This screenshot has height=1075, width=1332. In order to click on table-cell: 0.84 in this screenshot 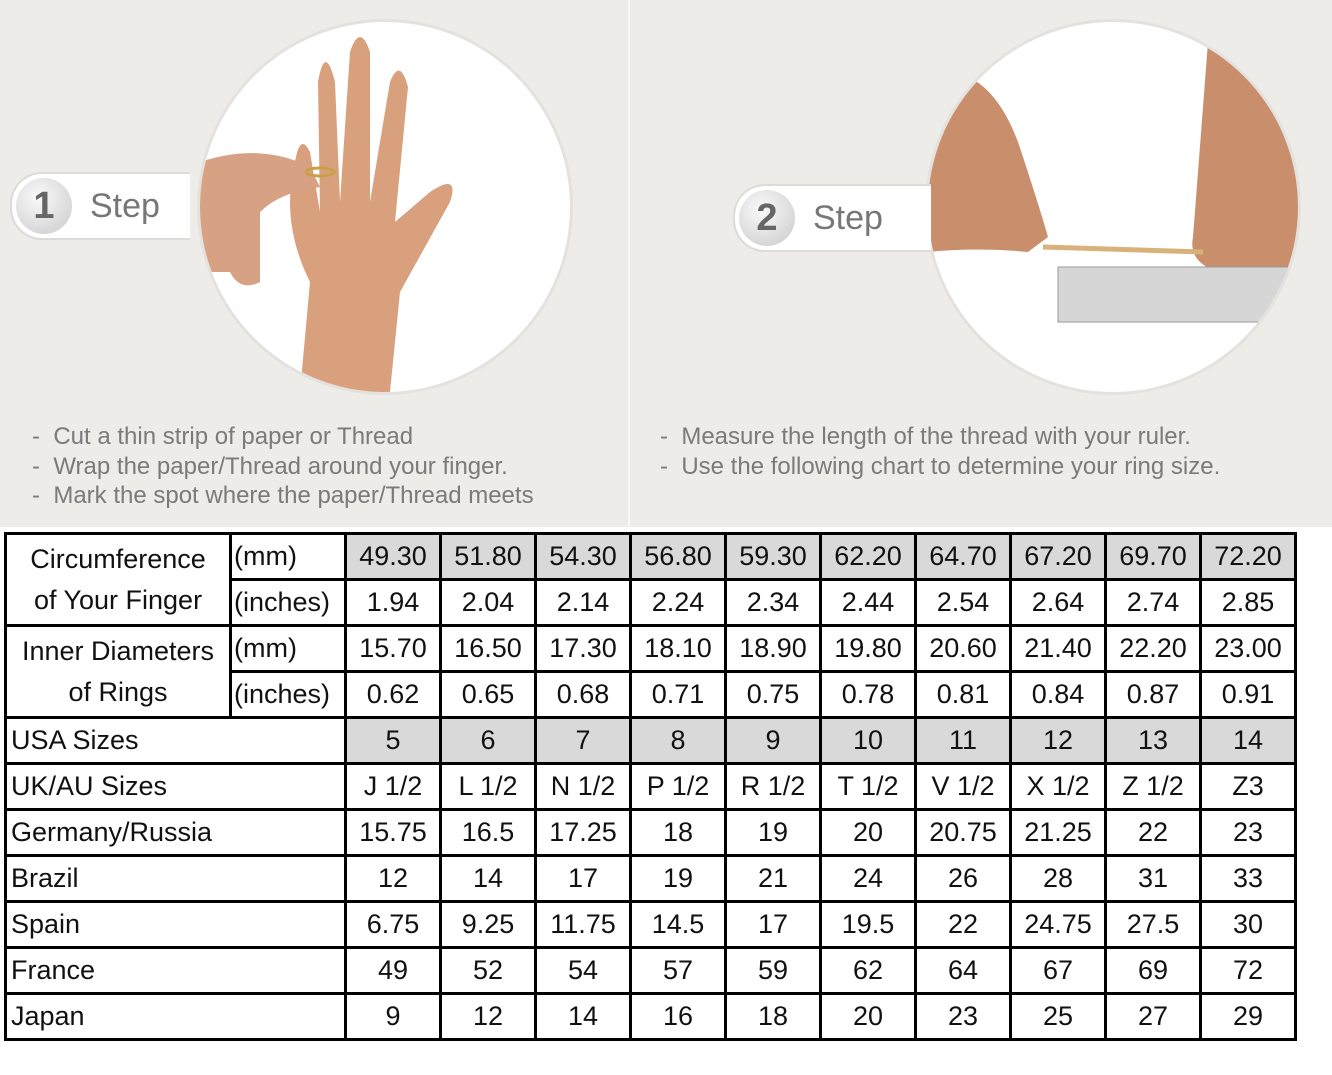, I will do `click(1058, 694)`.